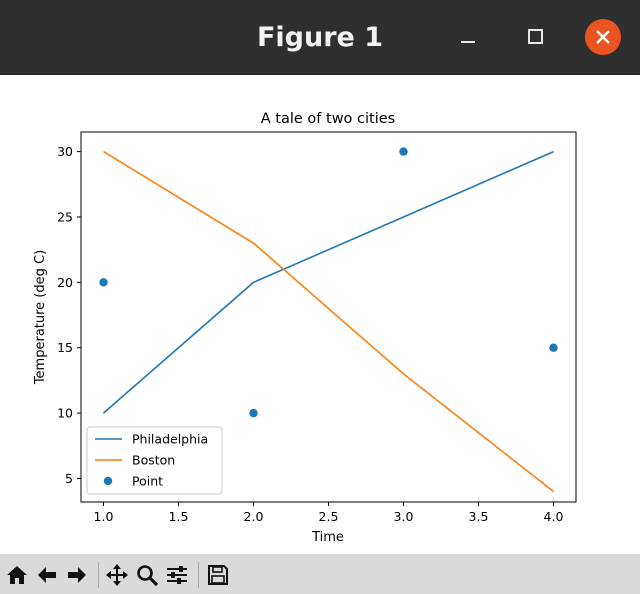 This screenshot has height=594, width=640. I want to click on configure-subplots-button, so click(177, 575).